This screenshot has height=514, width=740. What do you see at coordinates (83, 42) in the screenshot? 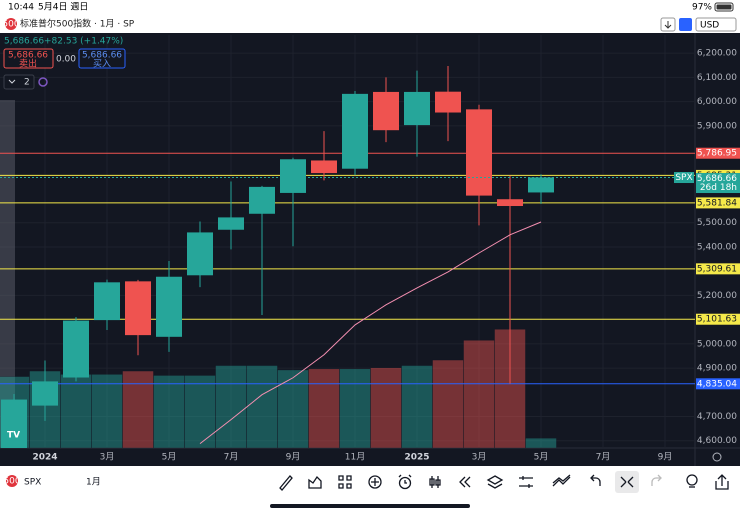
I see `price-change: +82.53 (+1.47%)` at bounding box center [83, 42].